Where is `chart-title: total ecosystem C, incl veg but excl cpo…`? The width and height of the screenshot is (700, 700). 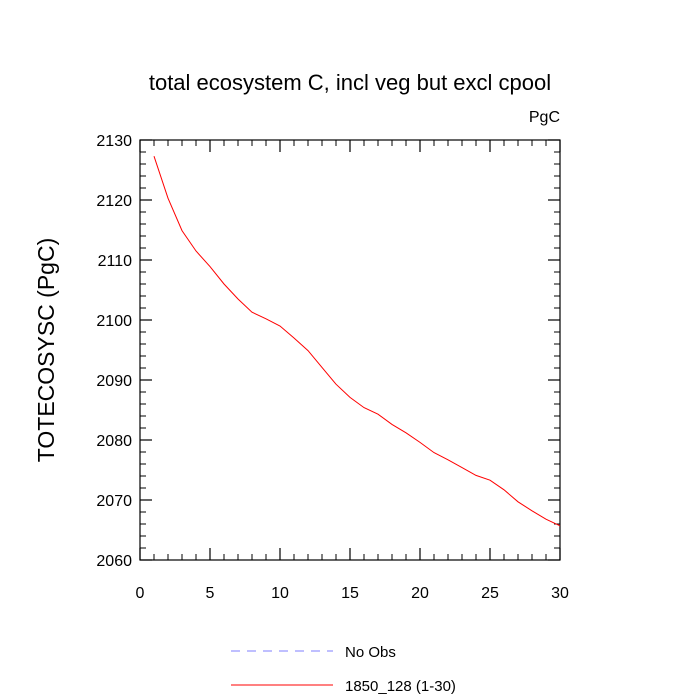 chart-title: total ecosystem C, incl veg but excl cpo… is located at coordinates (350, 82).